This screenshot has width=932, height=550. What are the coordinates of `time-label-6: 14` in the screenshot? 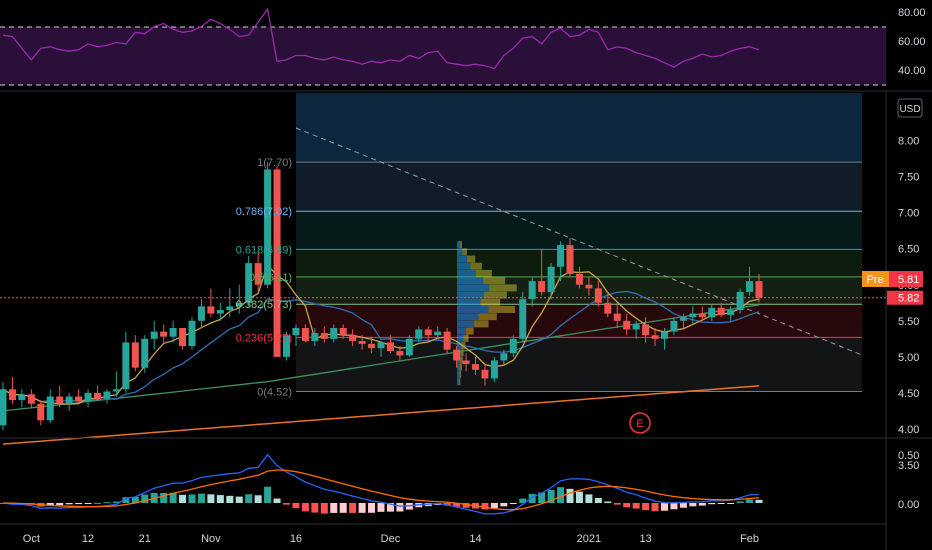 It's located at (475, 539).